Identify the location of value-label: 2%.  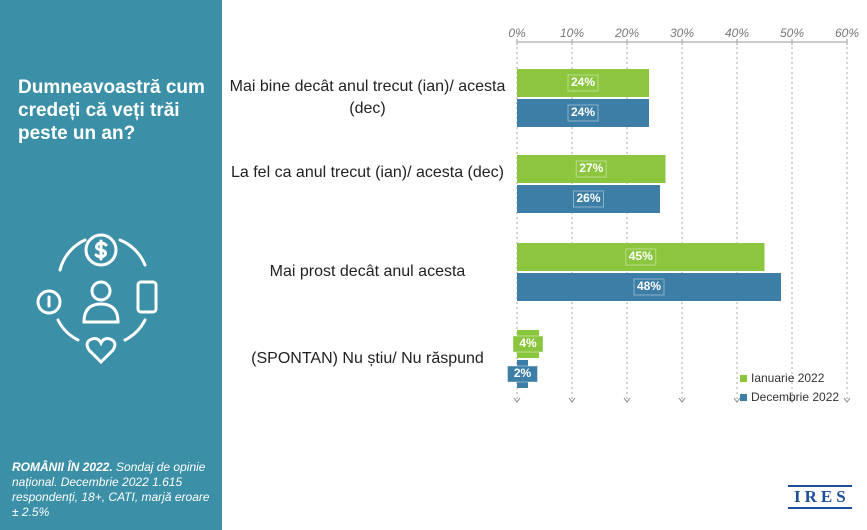
(523, 373).